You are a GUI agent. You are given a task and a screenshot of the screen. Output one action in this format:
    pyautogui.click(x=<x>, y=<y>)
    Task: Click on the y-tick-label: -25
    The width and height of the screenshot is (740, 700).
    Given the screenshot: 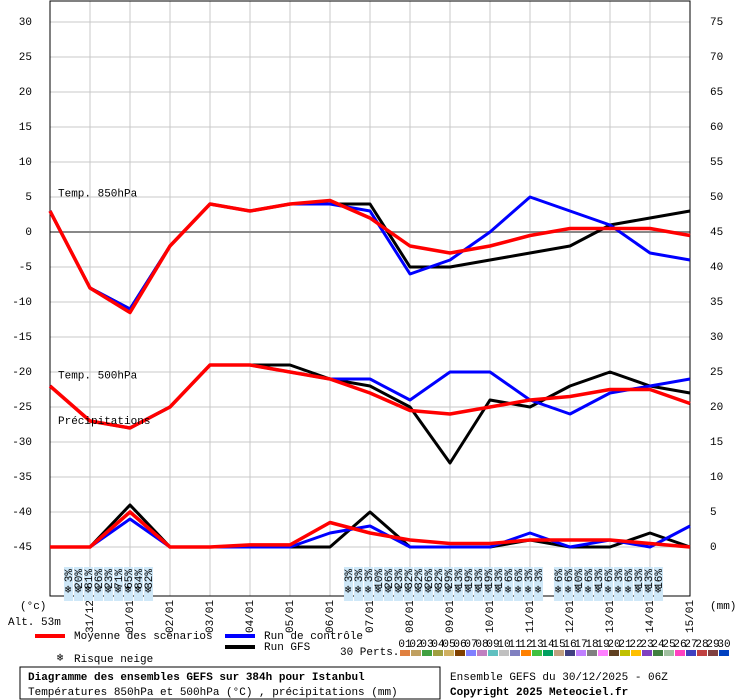 What is the action you would take?
    pyautogui.click(x=22, y=408)
    